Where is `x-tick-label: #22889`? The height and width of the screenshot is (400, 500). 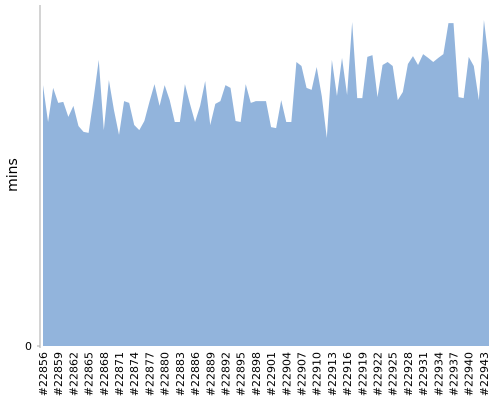
x-tick-label: #22889 is located at coordinates (210, 374).